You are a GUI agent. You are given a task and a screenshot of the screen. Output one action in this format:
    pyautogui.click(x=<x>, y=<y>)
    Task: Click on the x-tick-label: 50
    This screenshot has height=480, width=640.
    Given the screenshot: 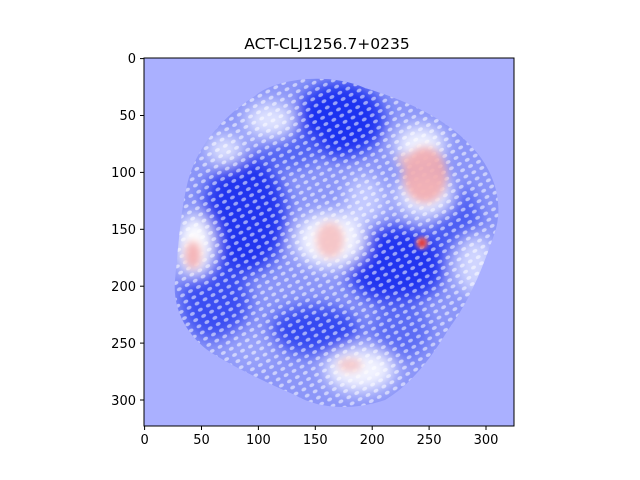 What is the action you would take?
    pyautogui.click(x=201, y=440)
    